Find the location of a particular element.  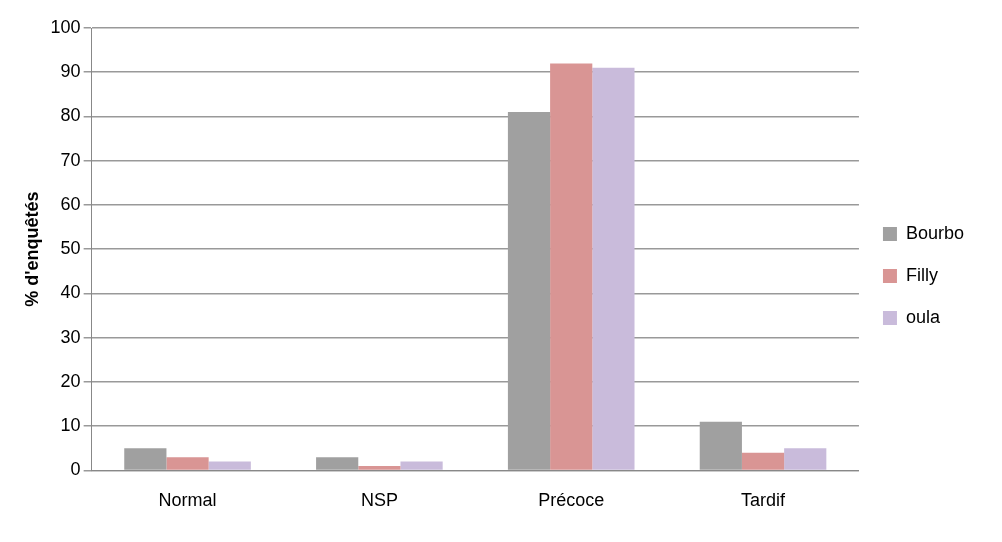

y-tick-label: 30 is located at coordinates (70, 336).